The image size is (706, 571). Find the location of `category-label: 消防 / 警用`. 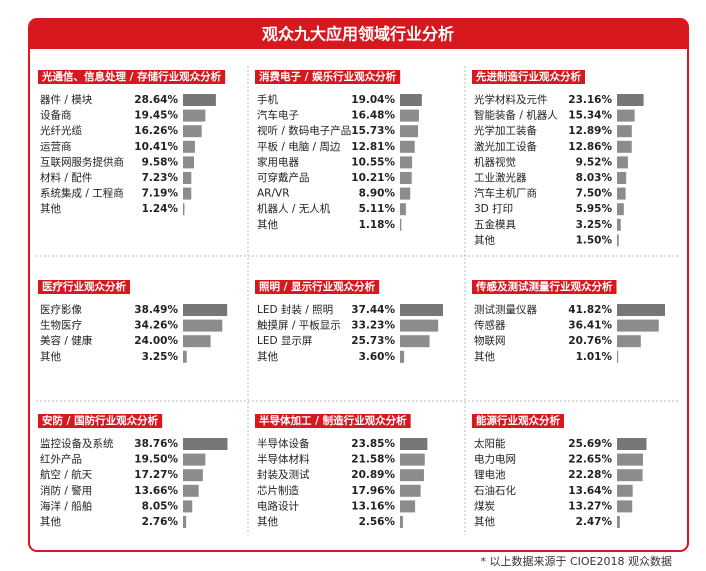

category-label: 消防 / 警用 is located at coordinates (66, 490).